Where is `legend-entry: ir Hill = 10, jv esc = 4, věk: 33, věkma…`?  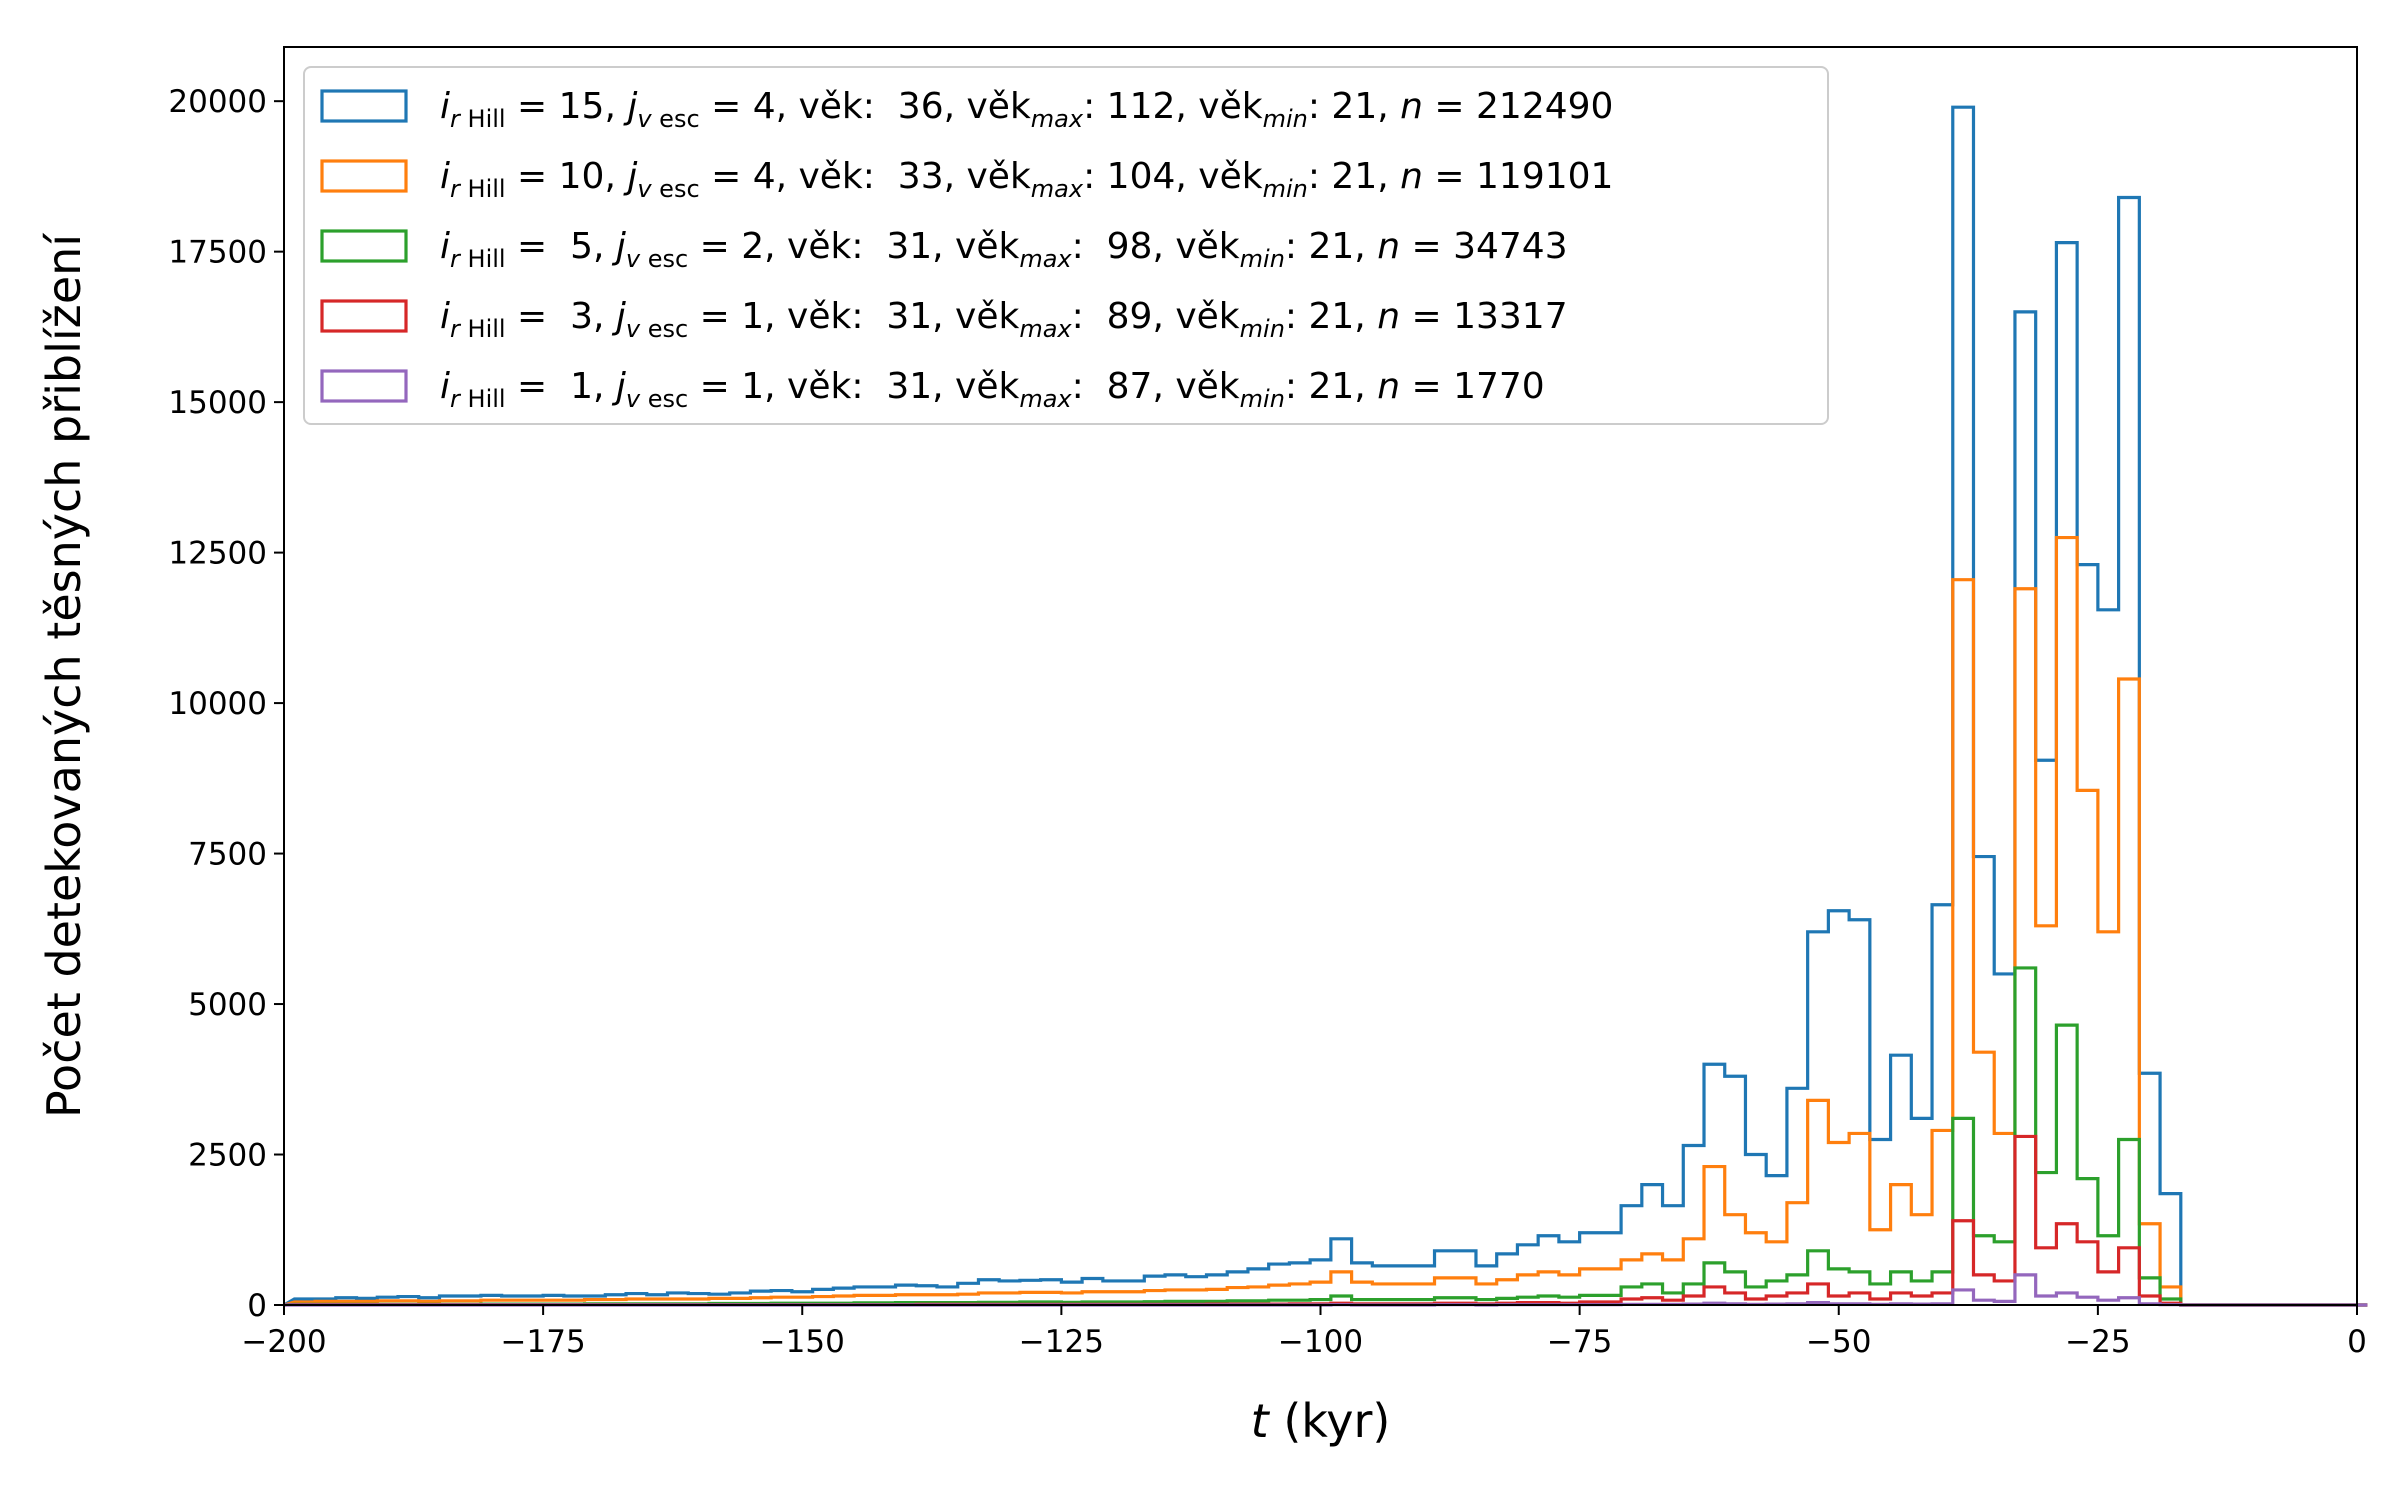
legend-entry: ir Hill = 10, jv esc = 4, věk: 33, věkma… is located at coordinates (966, 179).